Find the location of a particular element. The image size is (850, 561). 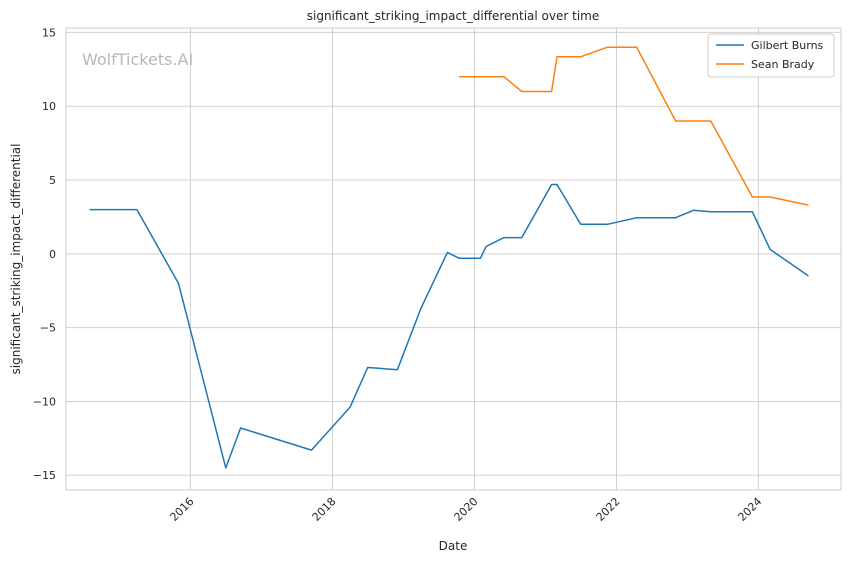

legend-label-sean-brady: Sean Brady is located at coordinates (783, 64).